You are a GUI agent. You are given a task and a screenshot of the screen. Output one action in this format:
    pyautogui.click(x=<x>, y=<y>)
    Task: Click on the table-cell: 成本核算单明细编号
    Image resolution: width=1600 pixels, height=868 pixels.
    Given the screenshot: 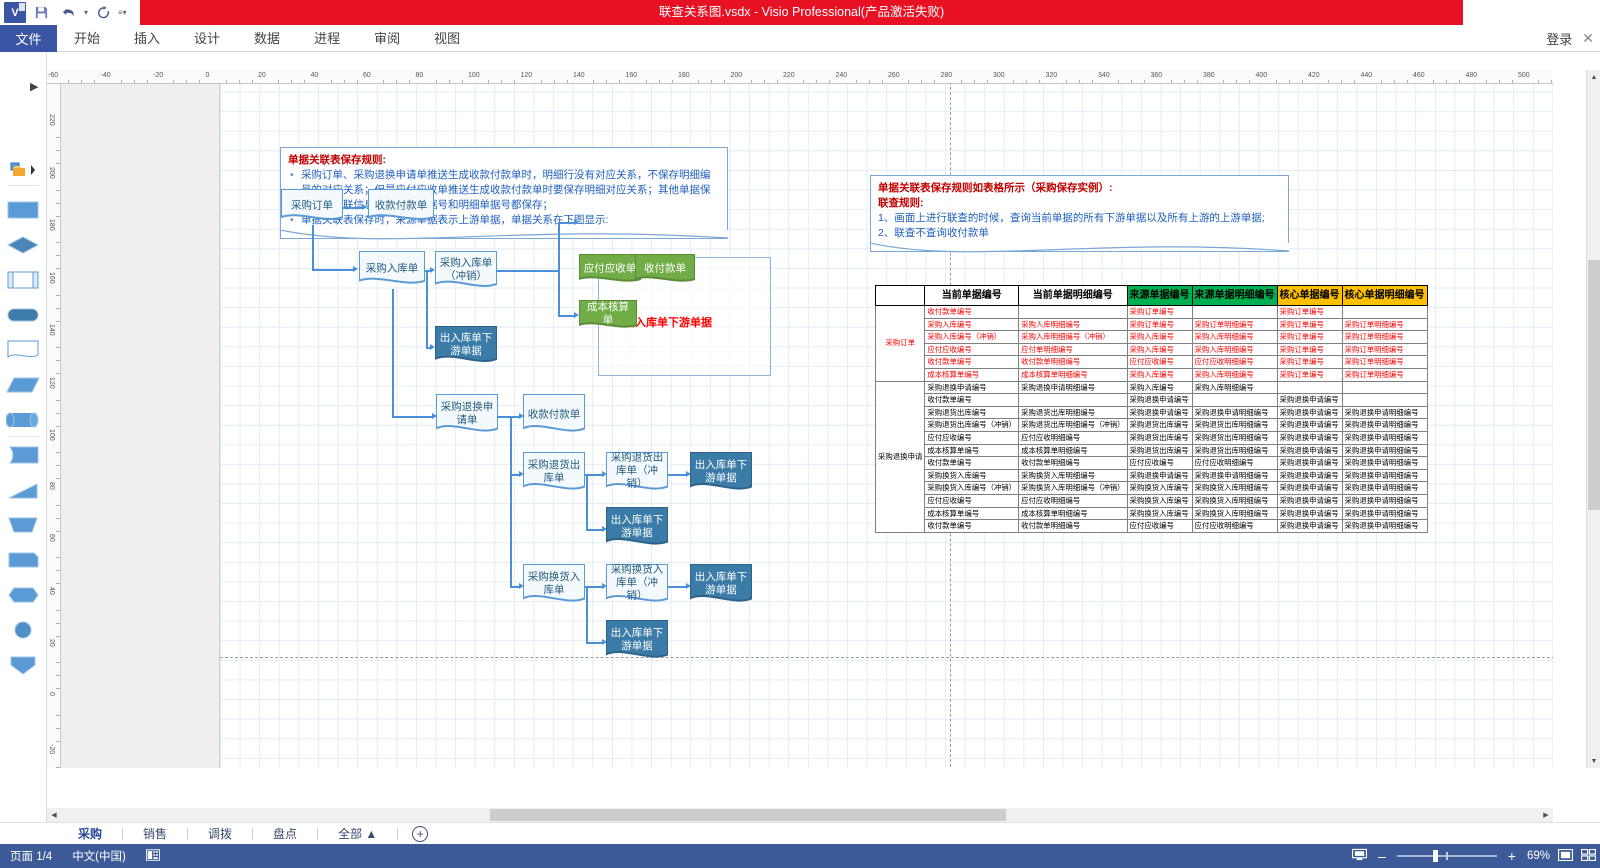 What is the action you would take?
    pyautogui.click(x=1073, y=374)
    